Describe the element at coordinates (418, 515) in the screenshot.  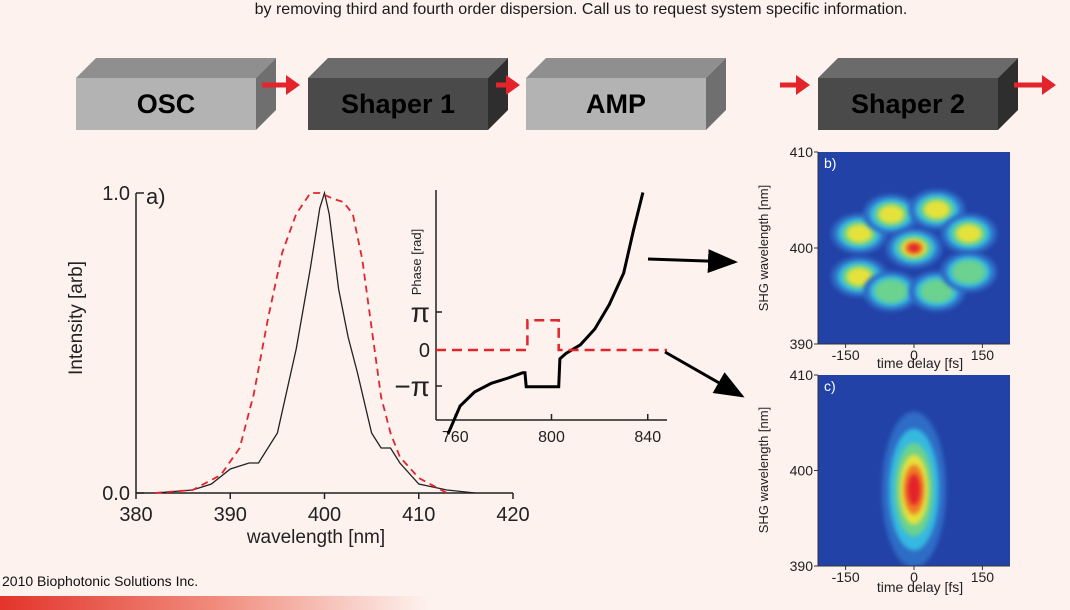
I see `panel-a-x-tick-label: 410` at that location.